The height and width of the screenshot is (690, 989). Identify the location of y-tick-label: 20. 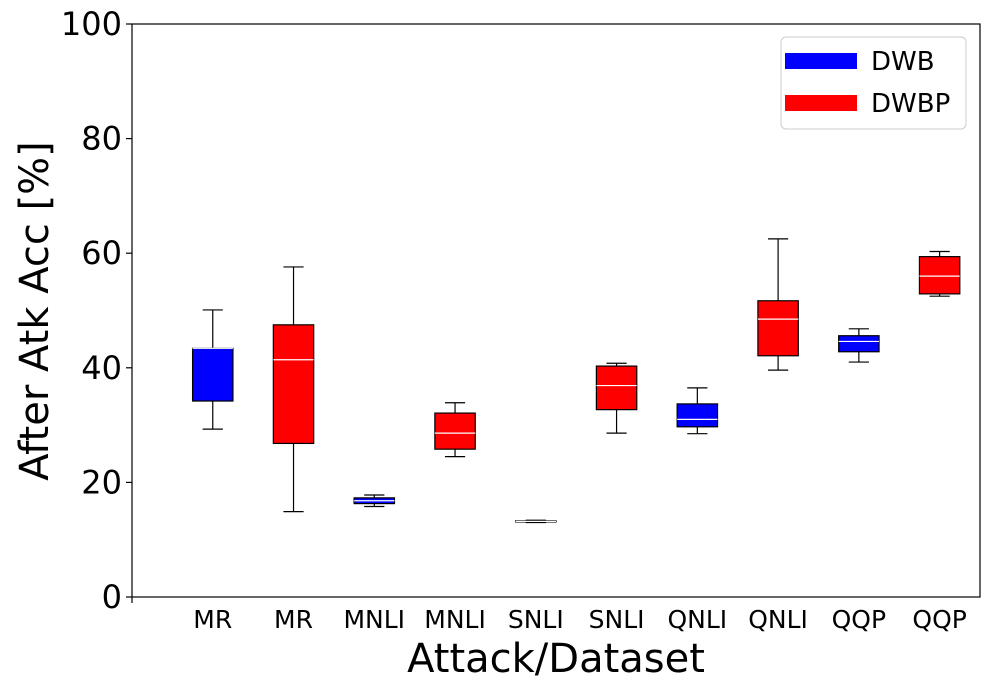
(101, 482).